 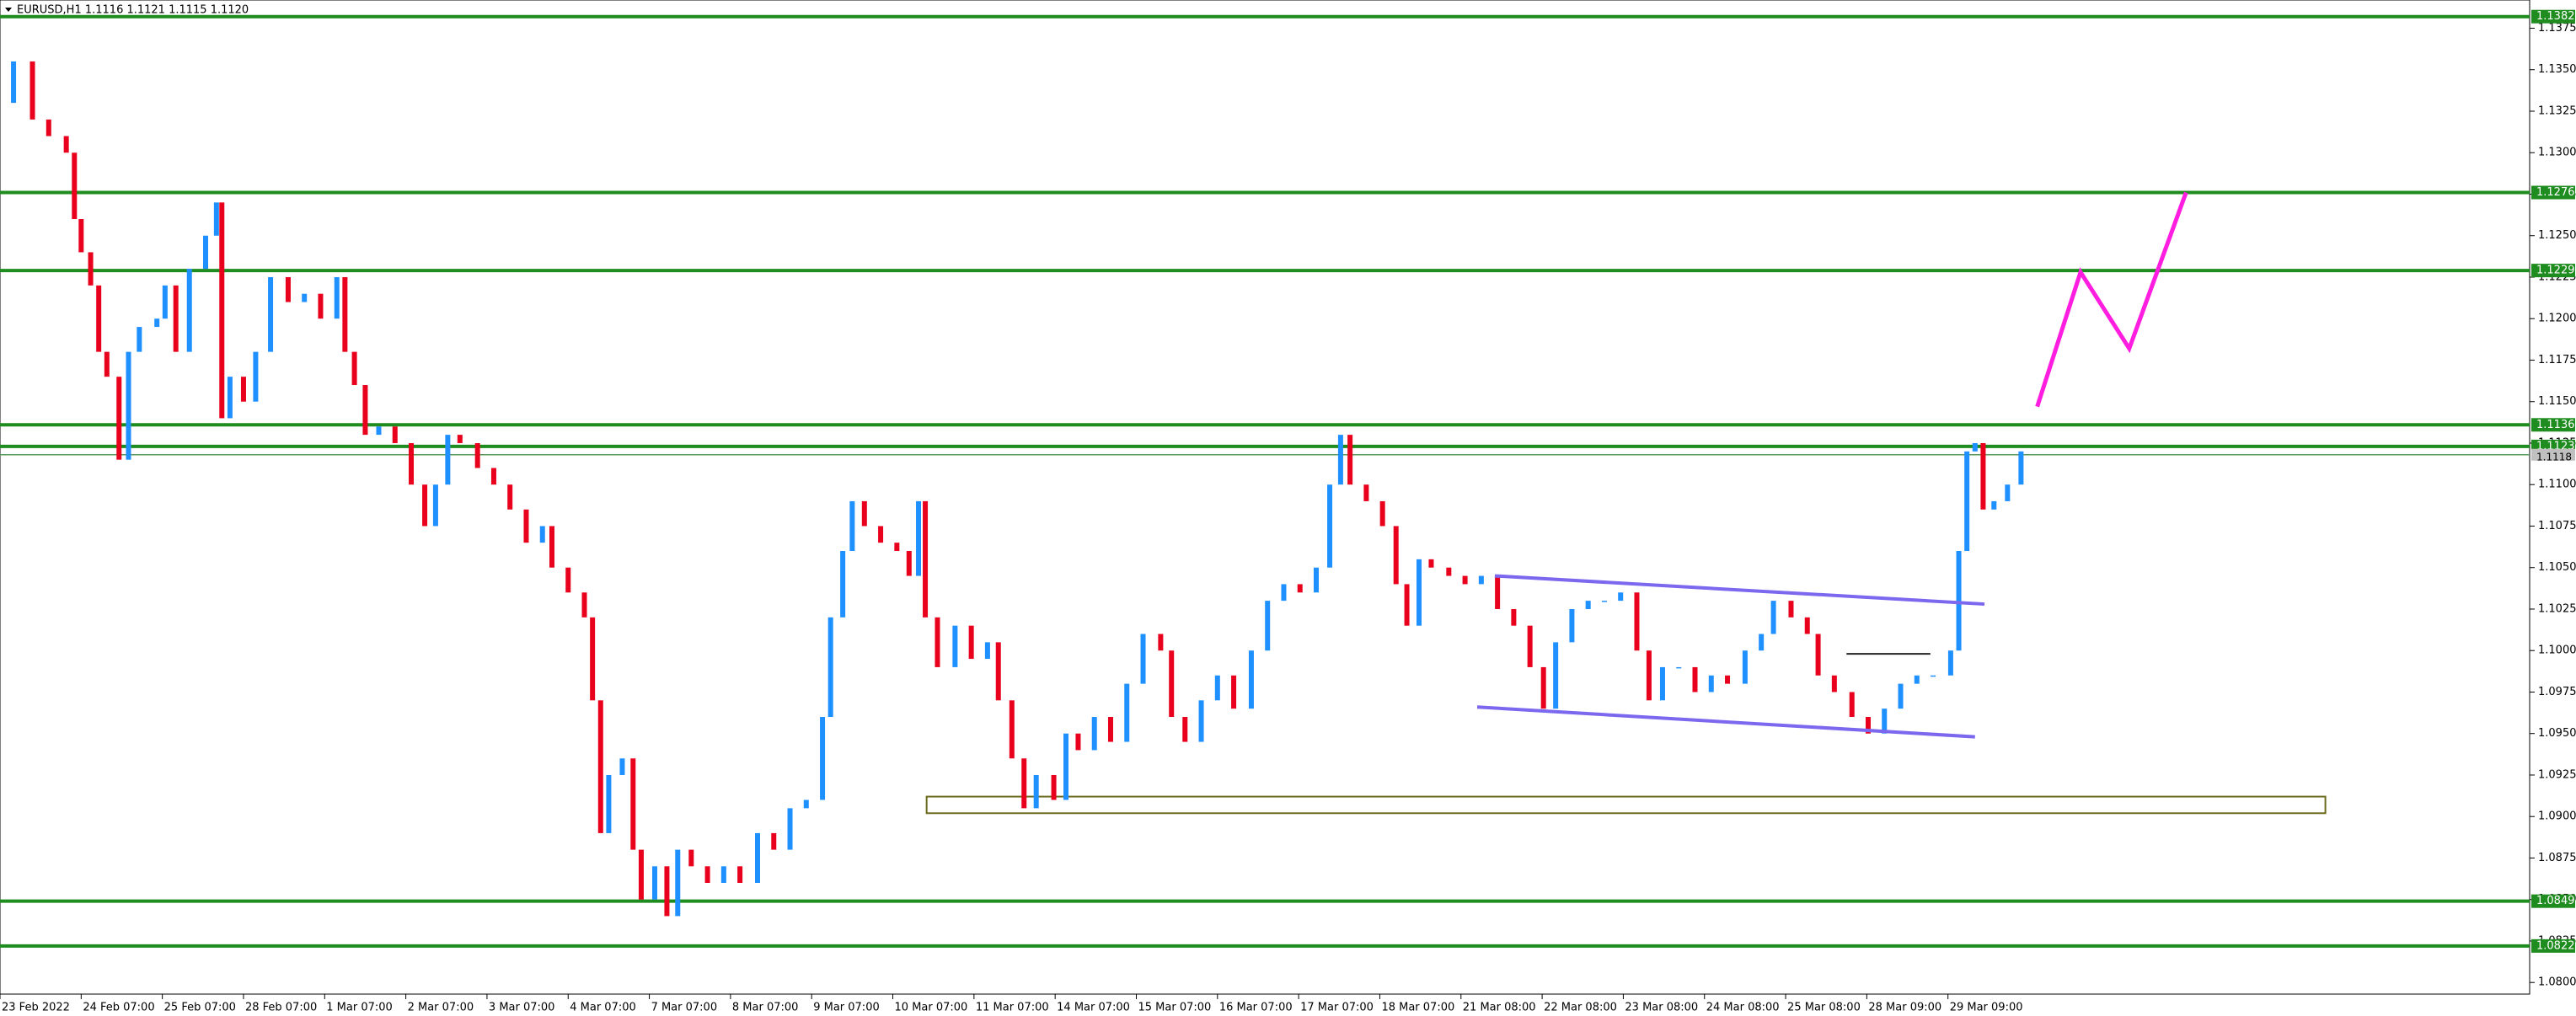 What do you see at coordinates (1662, 1008) in the screenshot?
I see `x-tick-label: 23 Mar 08:00` at bounding box center [1662, 1008].